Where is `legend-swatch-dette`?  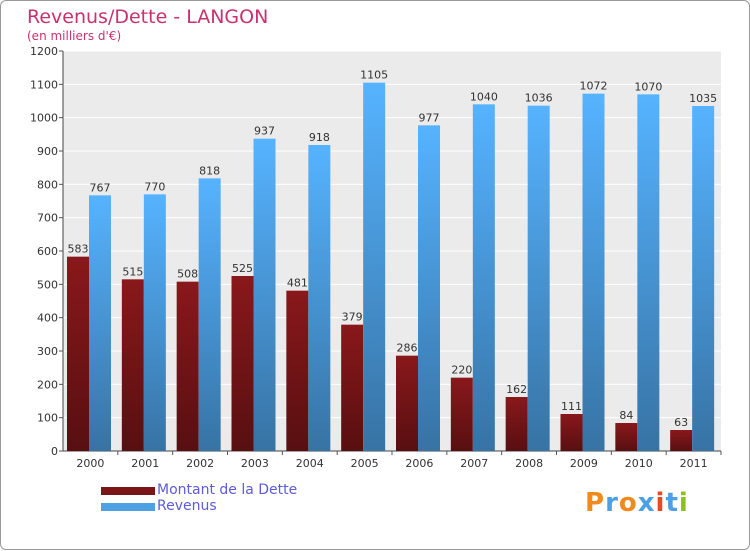 legend-swatch-dette is located at coordinates (128, 491).